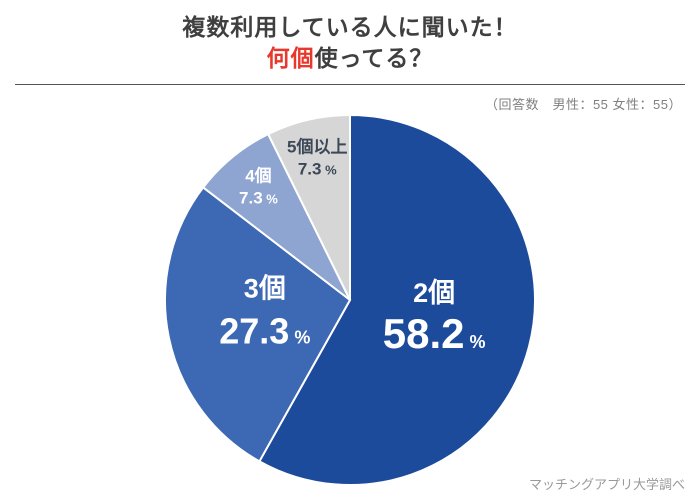  I want to click on chart-title: 複数利用している人に聞いた！ 何個使ってる？, so click(350, 43).